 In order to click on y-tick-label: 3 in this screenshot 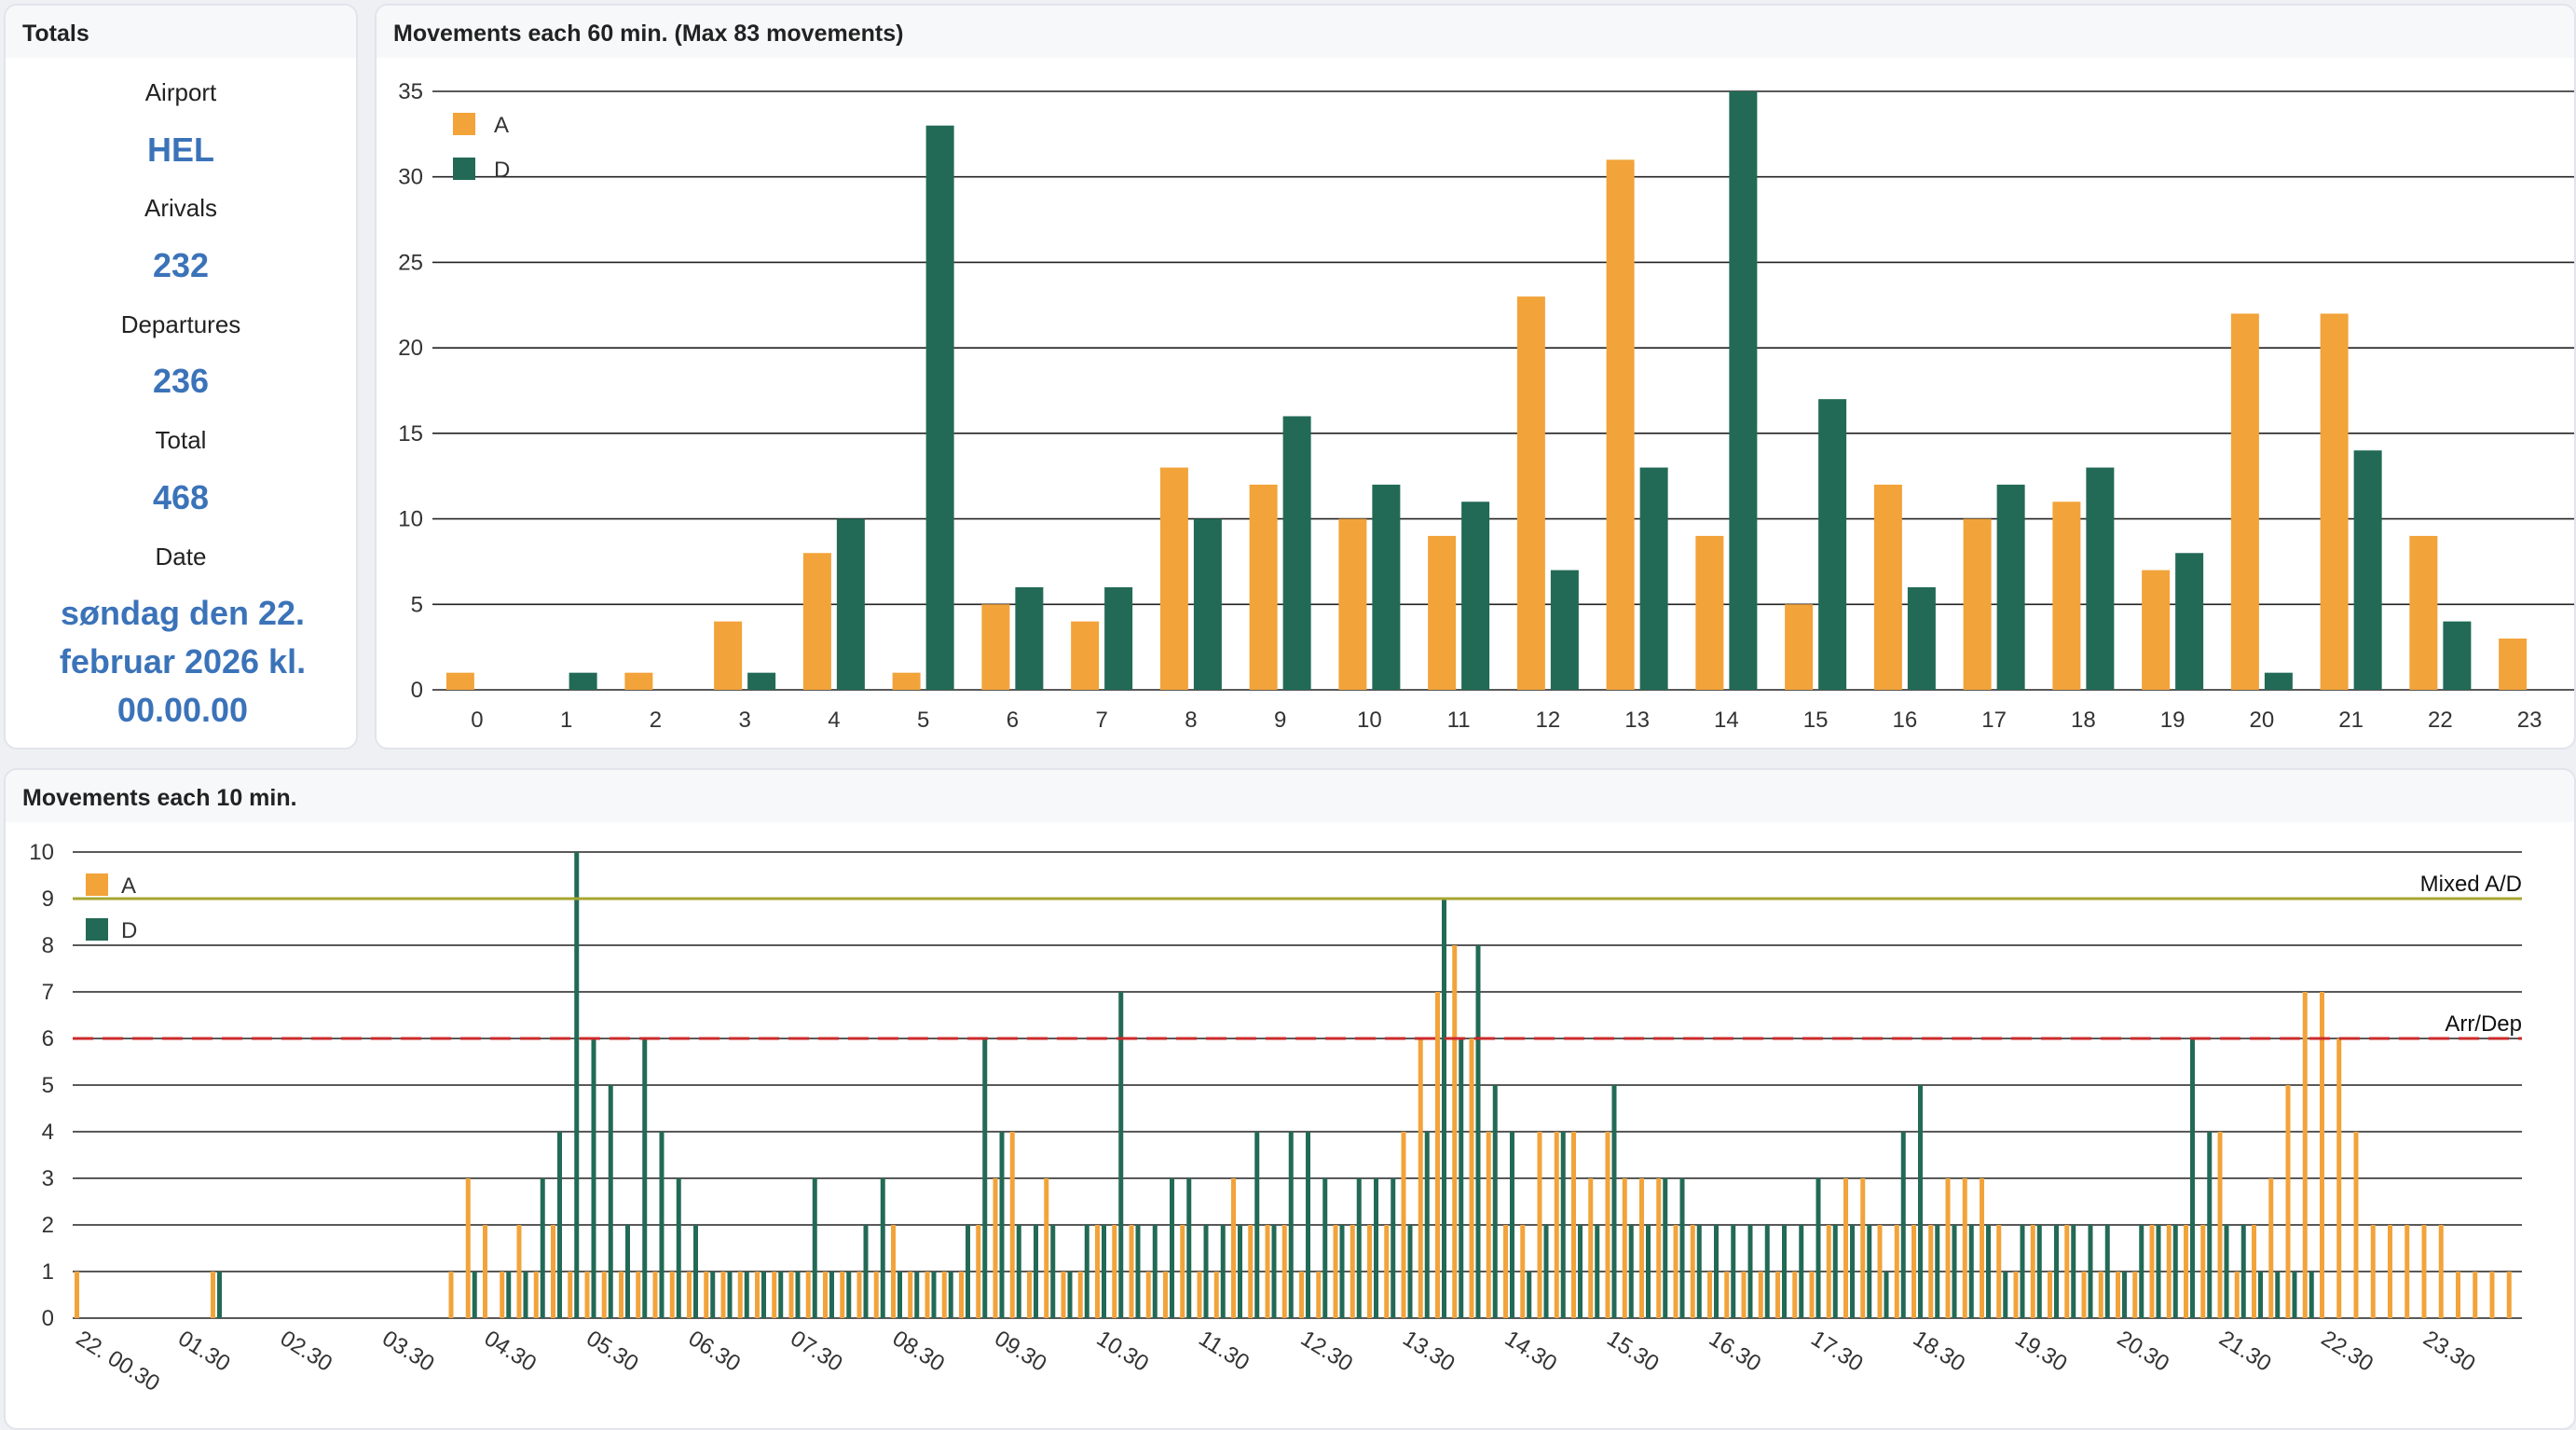, I will do `click(48, 1178)`.